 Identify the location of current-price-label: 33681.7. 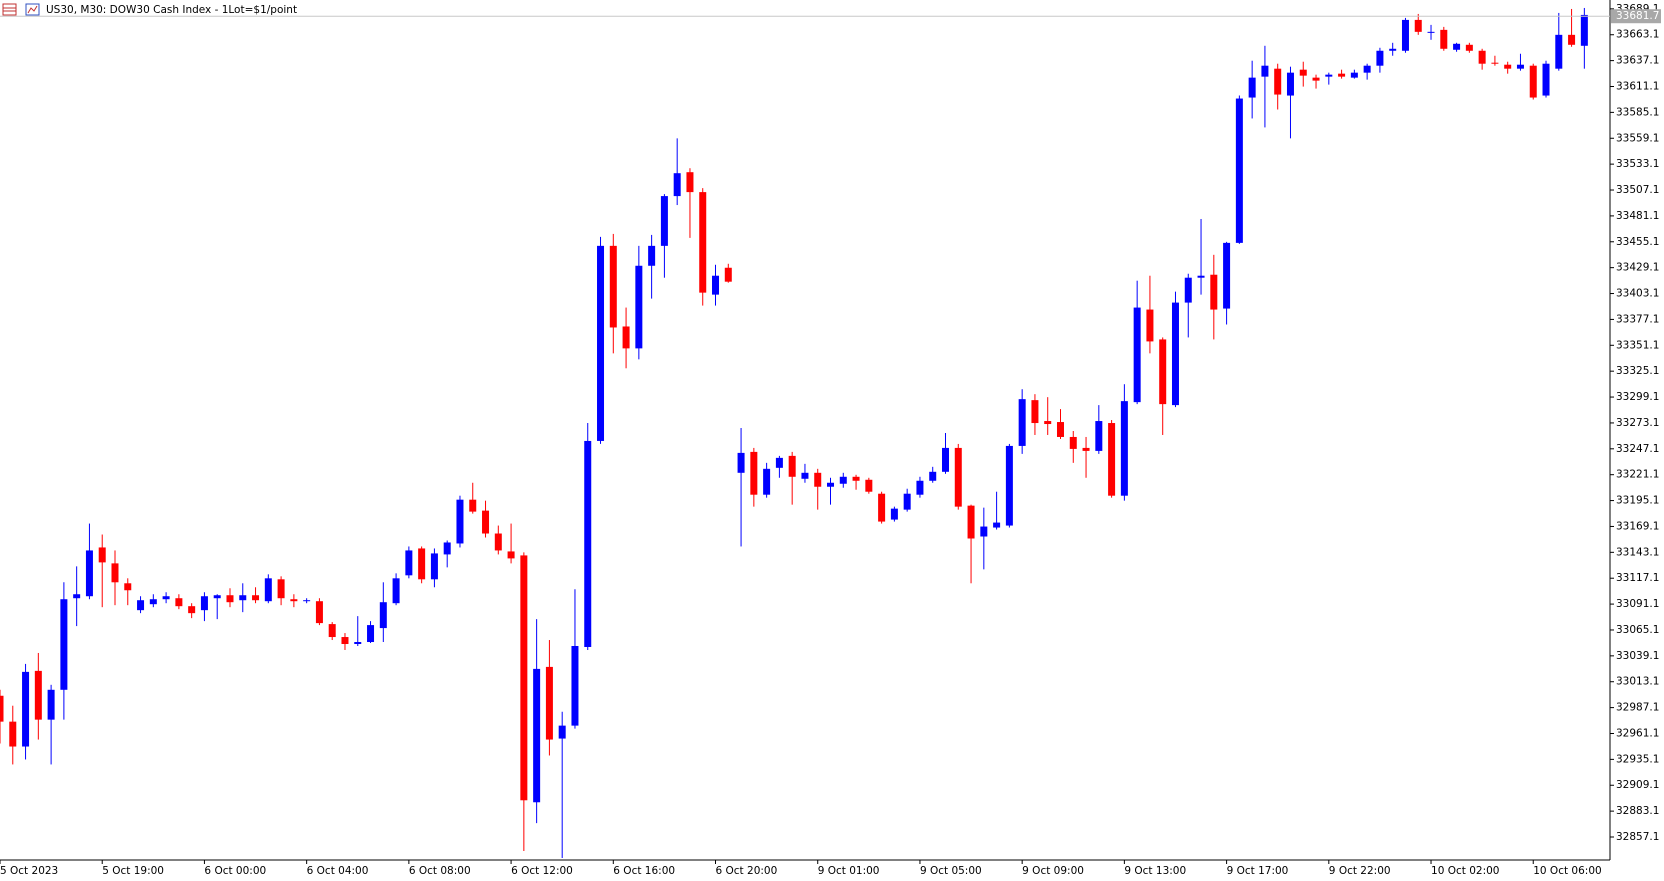
(1637, 16).